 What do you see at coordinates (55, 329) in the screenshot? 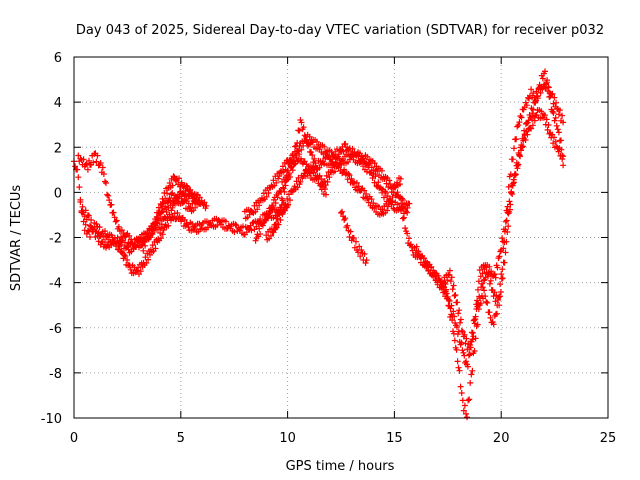
I see `y-tick-label: -6` at bounding box center [55, 329].